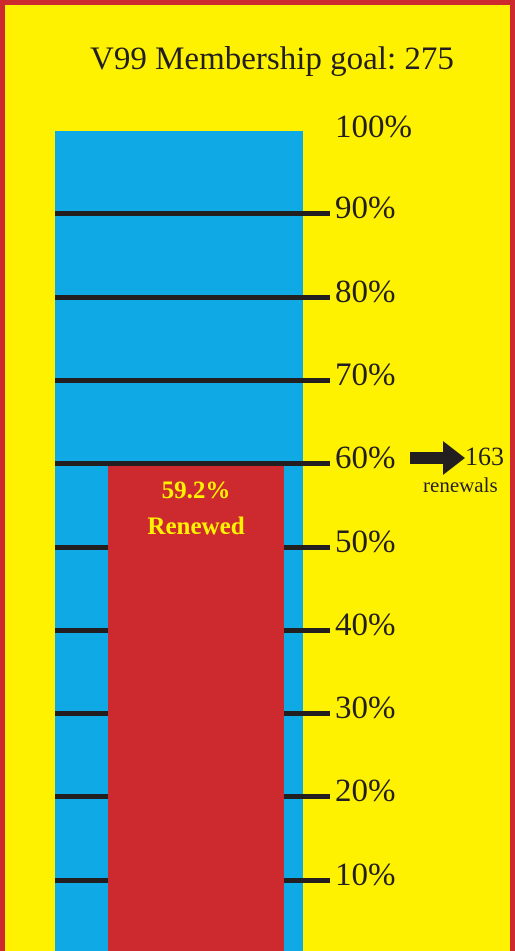 This screenshot has height=951, width=515. What do you see at coordinates (373, 127) in the screenshot?
I see `tick-label: 100%` at bounding box center [373, 127].